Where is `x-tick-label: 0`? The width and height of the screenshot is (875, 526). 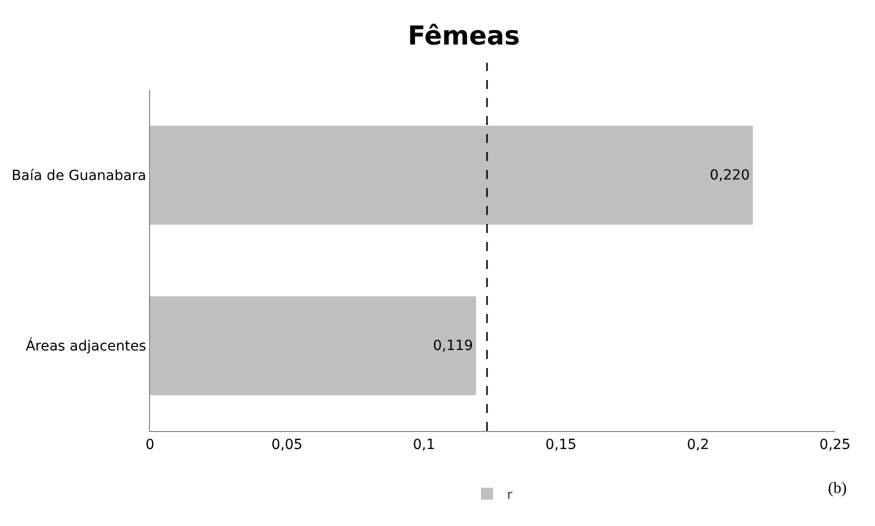
x-tick-label: 0 is located at coordinates (150, 444).